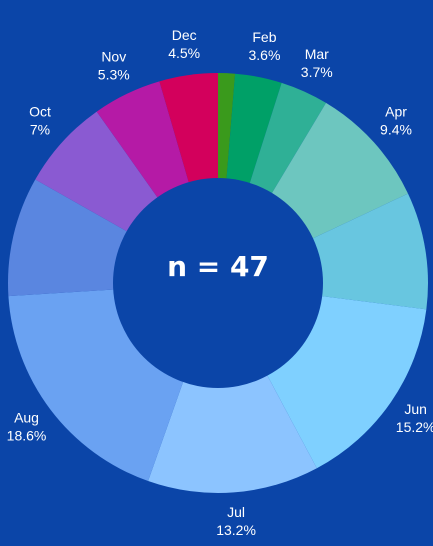  Describe the element at coordinates (415, 409) in the screenshot. I see `slice-label: Jun` at that location.